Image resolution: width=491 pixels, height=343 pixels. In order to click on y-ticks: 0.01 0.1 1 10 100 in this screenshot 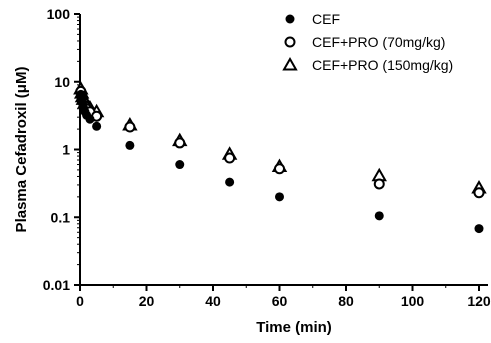, I will do `click(61, 149)`.